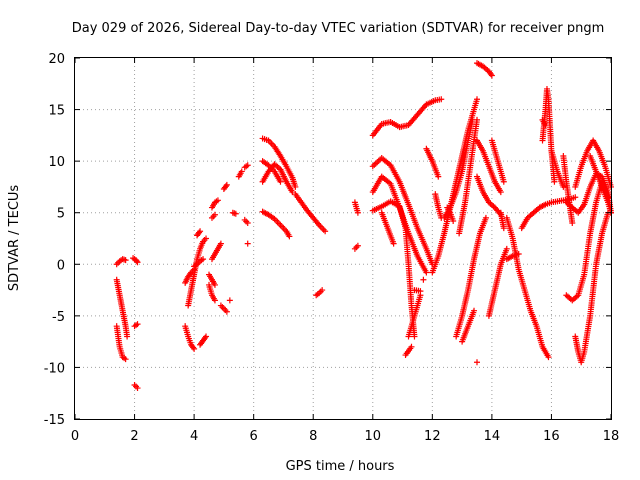 This screenshot has height=480, width=640. Describe the element at coordinates (432, 162) in the screenshot. I see `track-t46` at that location.